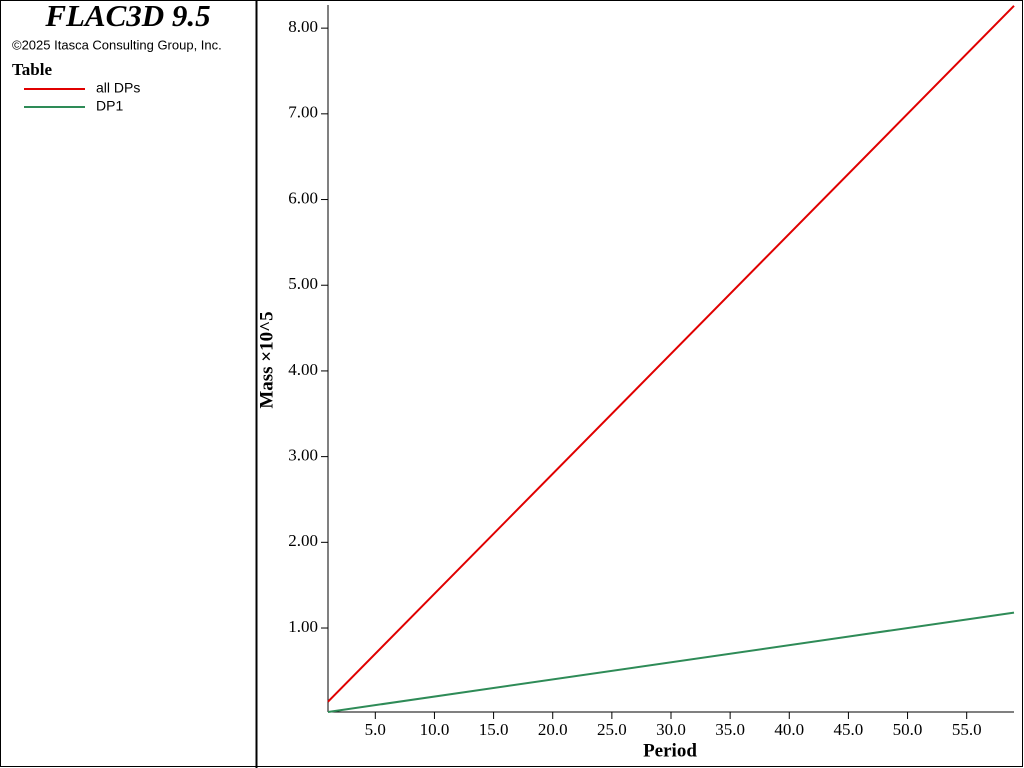  What do you see at coordinates (670, 750) in the screenshot?
I see `x-axis-label: Period` at bounding box center [670, 750].